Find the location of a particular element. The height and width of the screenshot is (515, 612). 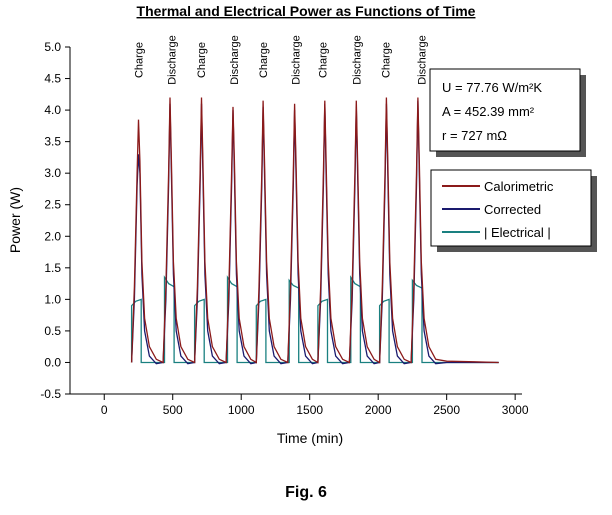

y-tick-label: 1.0 is located at coordinates (52, 299).